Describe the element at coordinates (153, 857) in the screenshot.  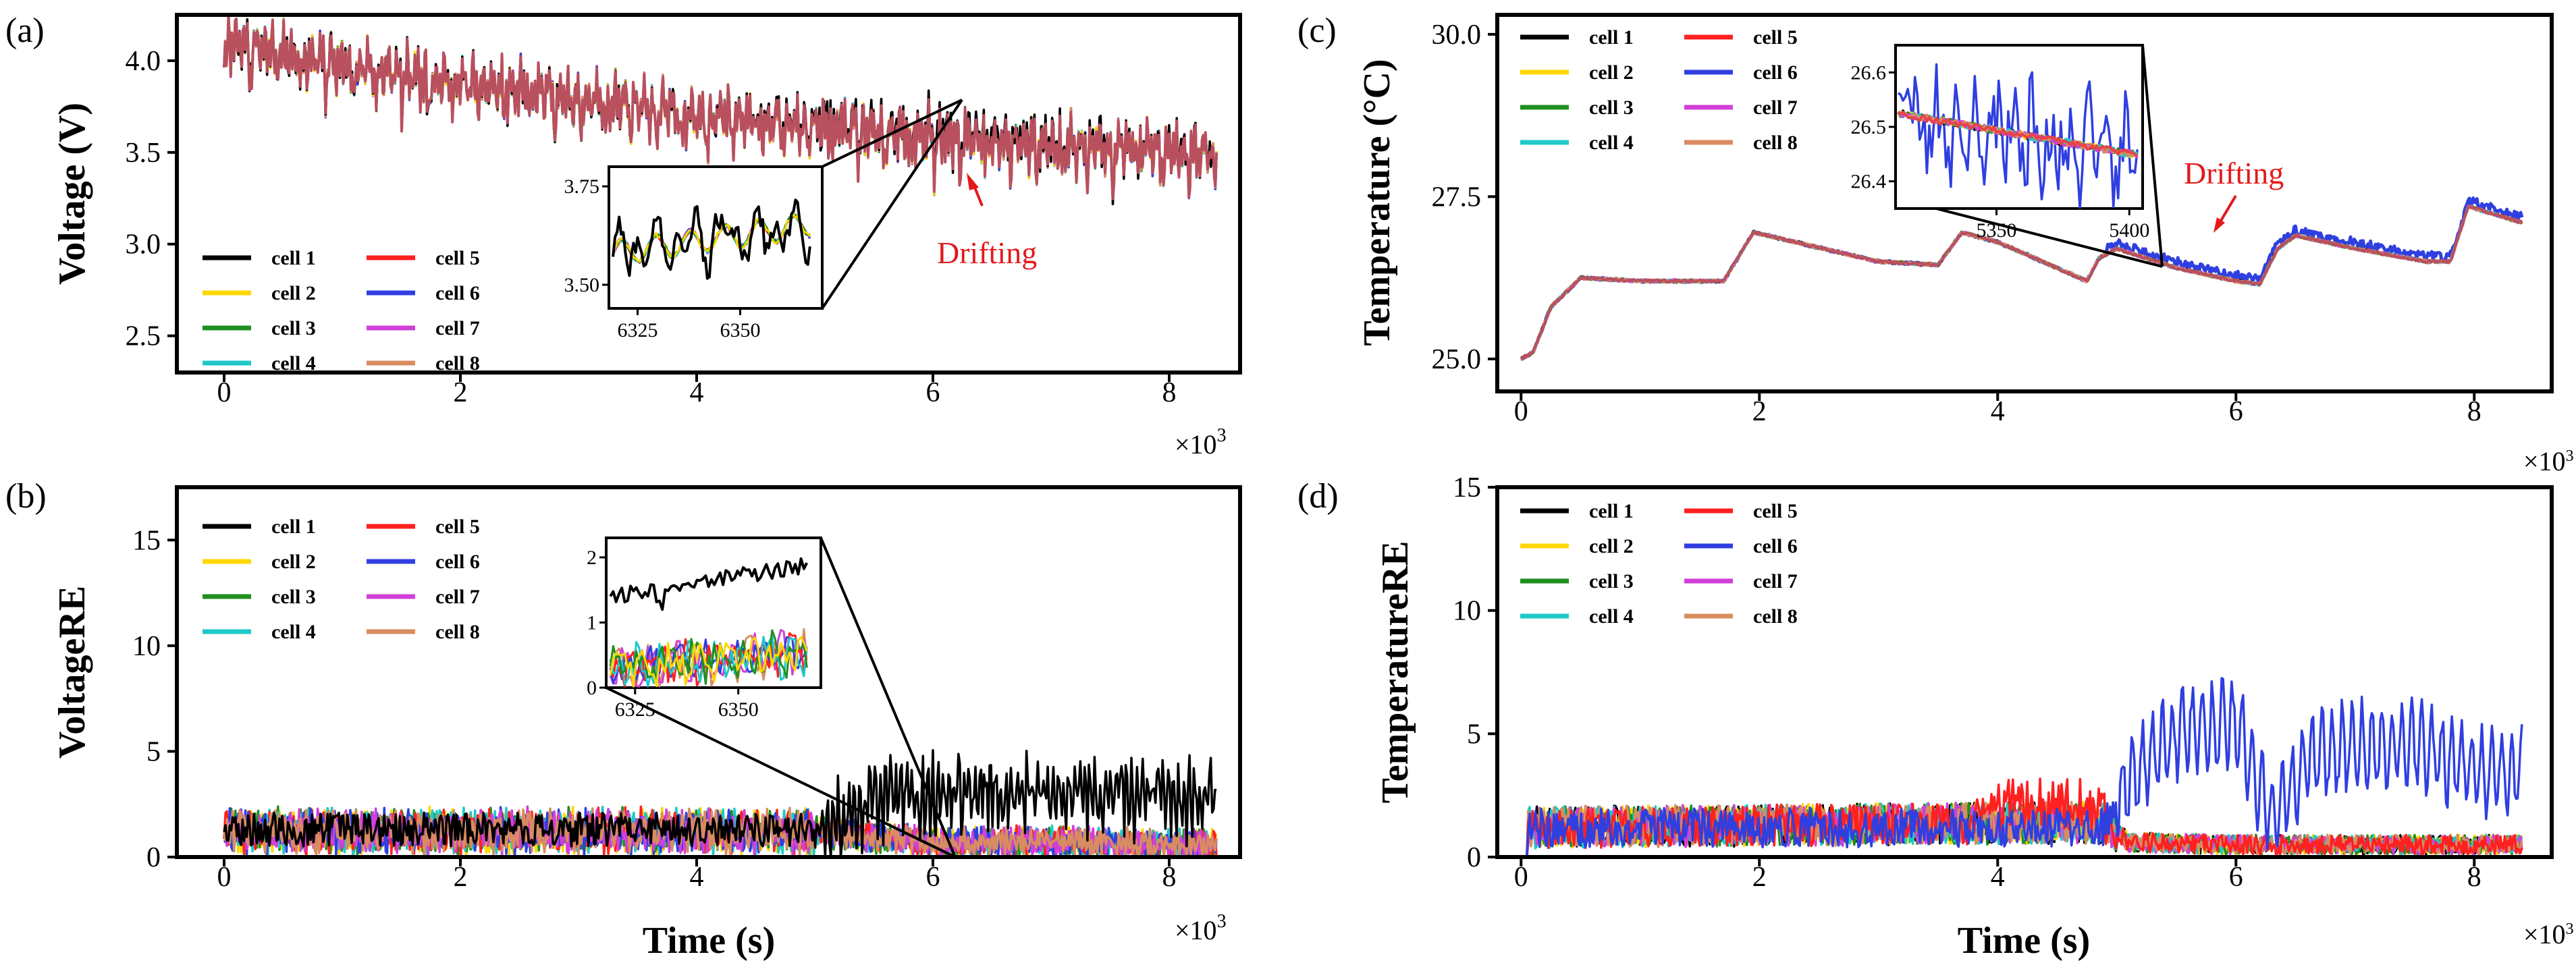
I see `ytick-label-b-0: 0` at that location.